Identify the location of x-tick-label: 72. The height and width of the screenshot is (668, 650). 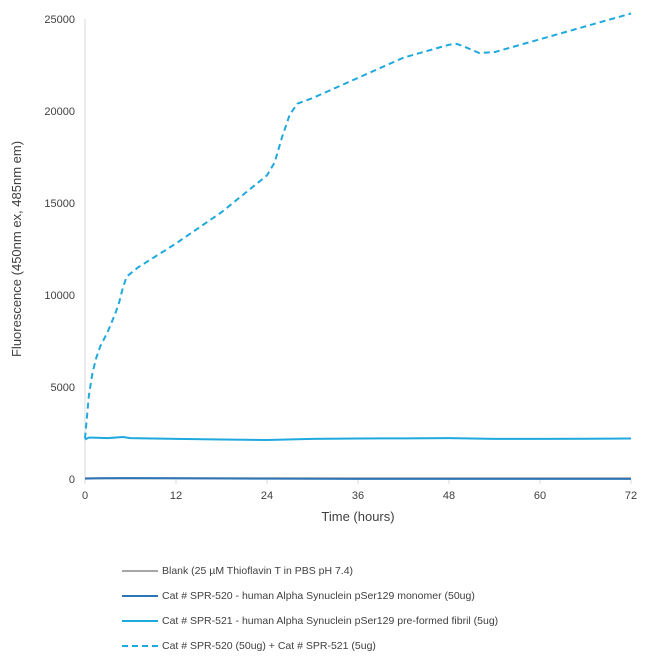
(631, 496).